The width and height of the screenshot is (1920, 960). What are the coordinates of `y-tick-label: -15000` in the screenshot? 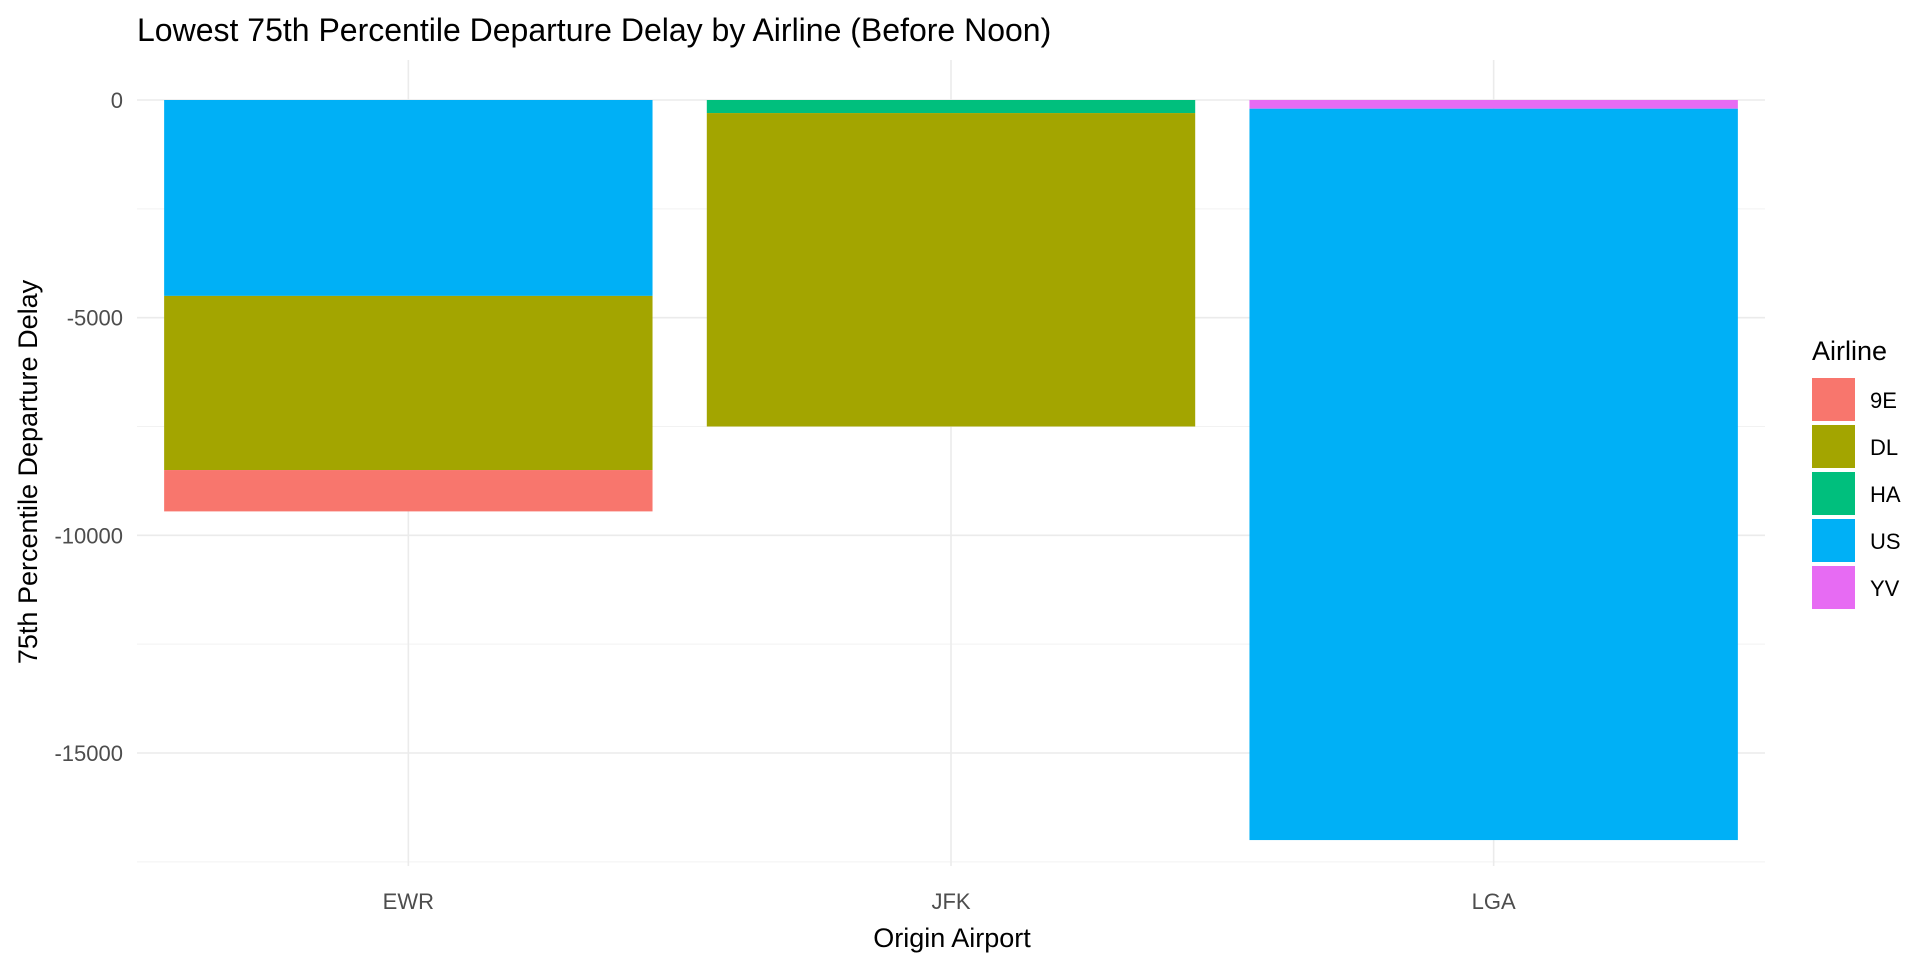 It's located at (88, 753).